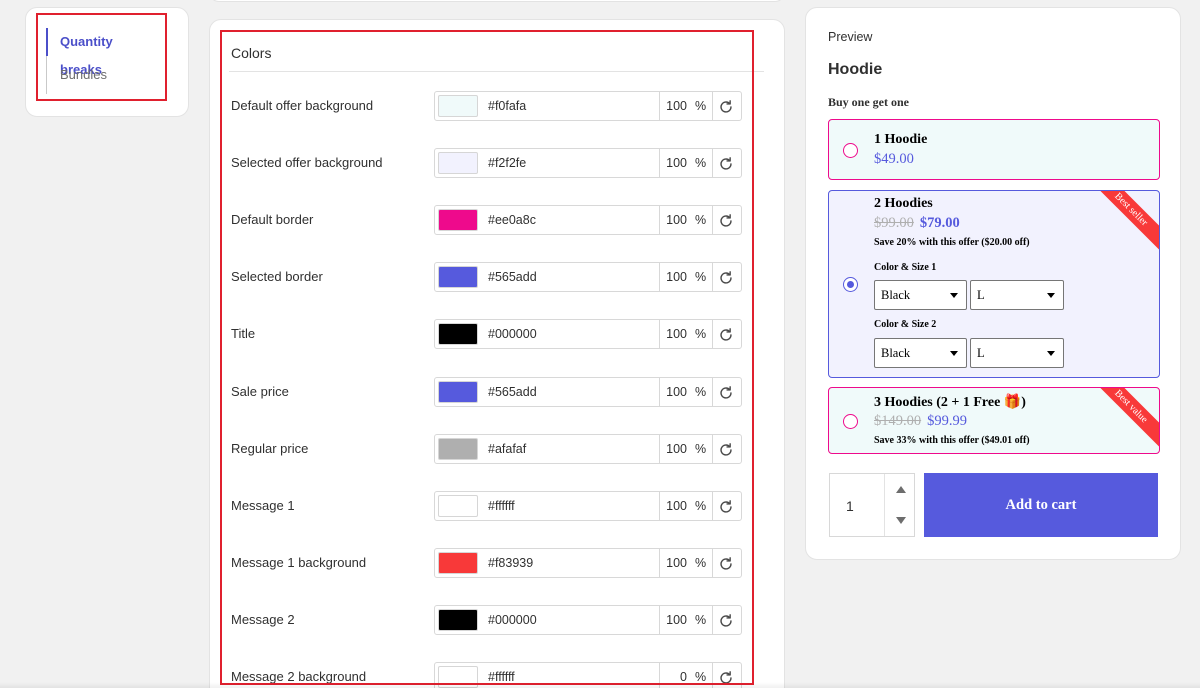 The image size is (1200, 688). I want to click on color-setting-label: Message 1 background, so click(299, 562).